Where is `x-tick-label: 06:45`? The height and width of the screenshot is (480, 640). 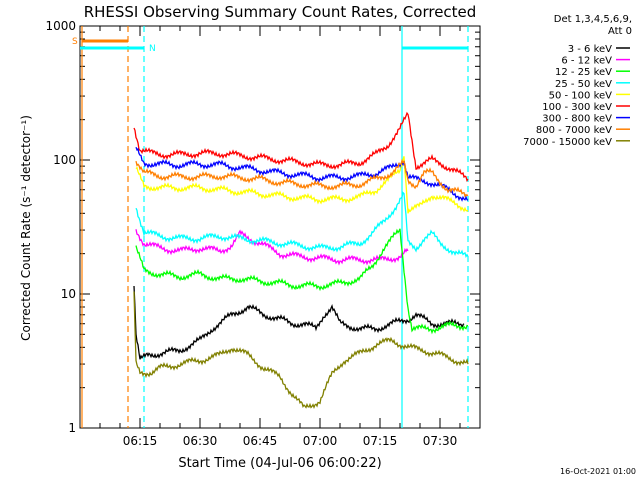 x-tick-label: 06:45 is located at coordinates (260, 441).